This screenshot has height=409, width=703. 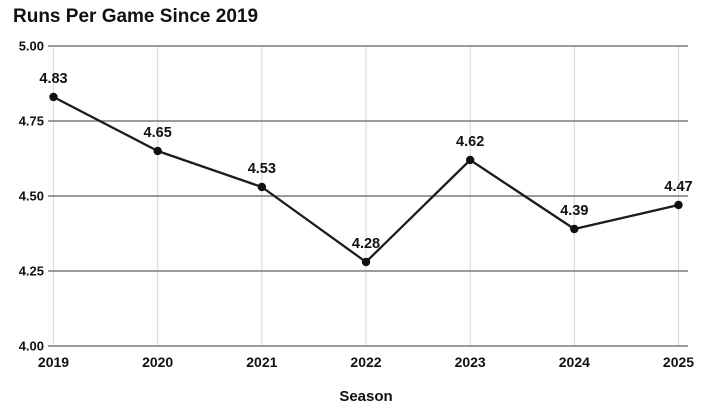 What do you see at coordinates (470, 362) in the screenshot?
I see `x-tick-label: 2023` at bounding box center [470, 362].